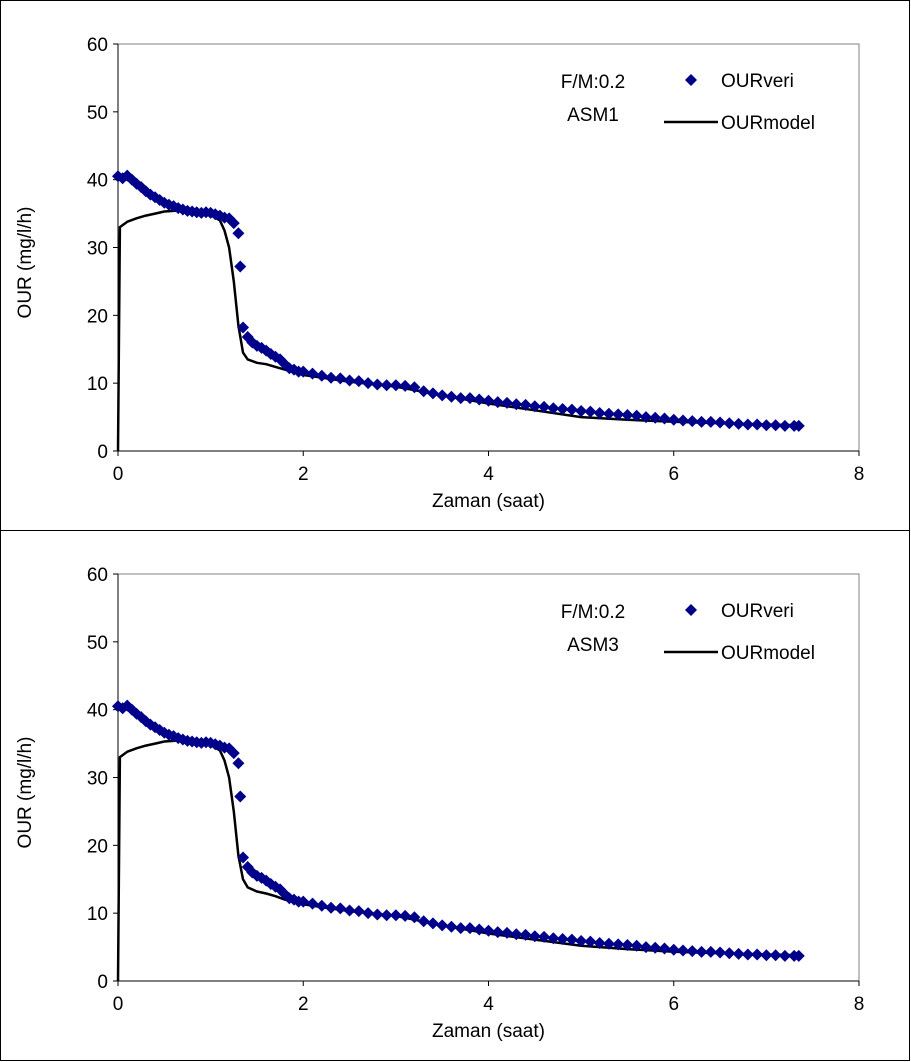  Describe the element at coordinates (691, 610) in the screenshot. I see `legend-diamond-marker` at that location.